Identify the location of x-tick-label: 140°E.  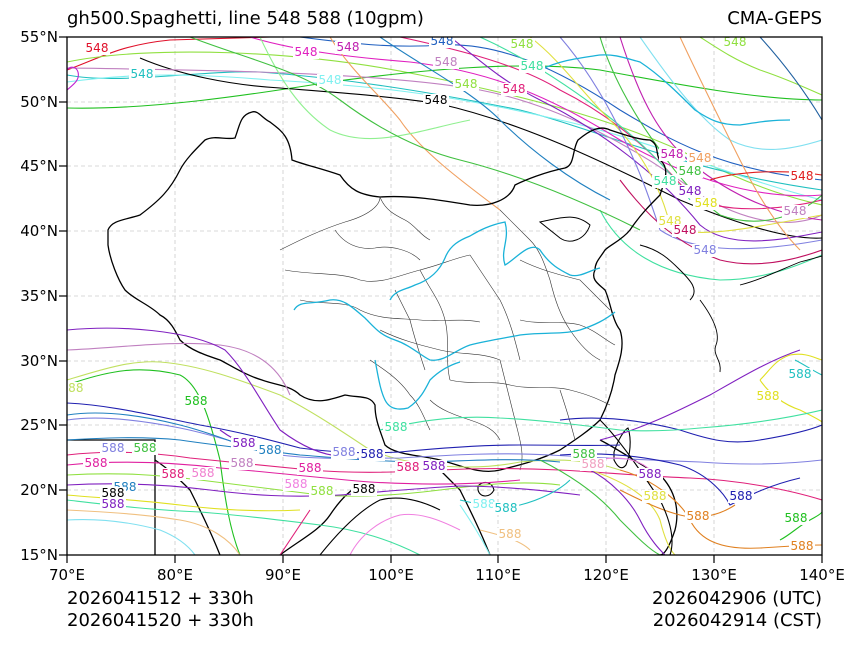
(822, 575).